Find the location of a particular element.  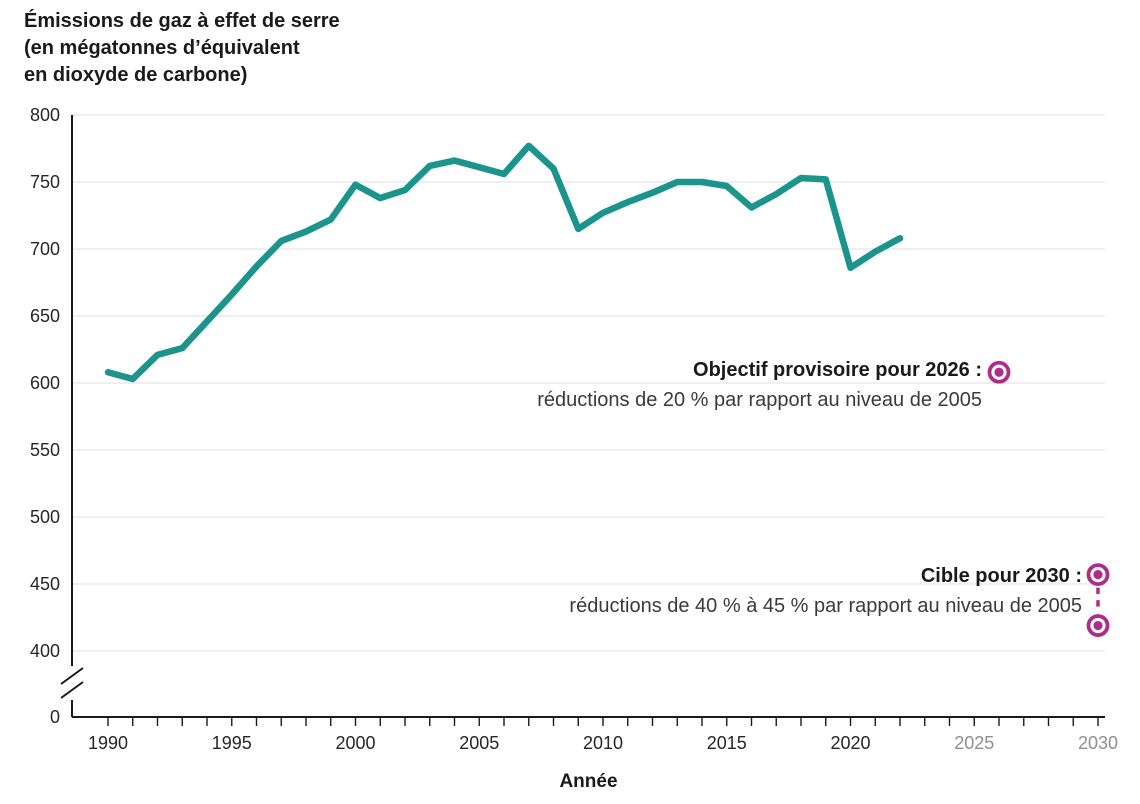

x-tick-label-2030: 2030 is located at coordinates (1098, 743).